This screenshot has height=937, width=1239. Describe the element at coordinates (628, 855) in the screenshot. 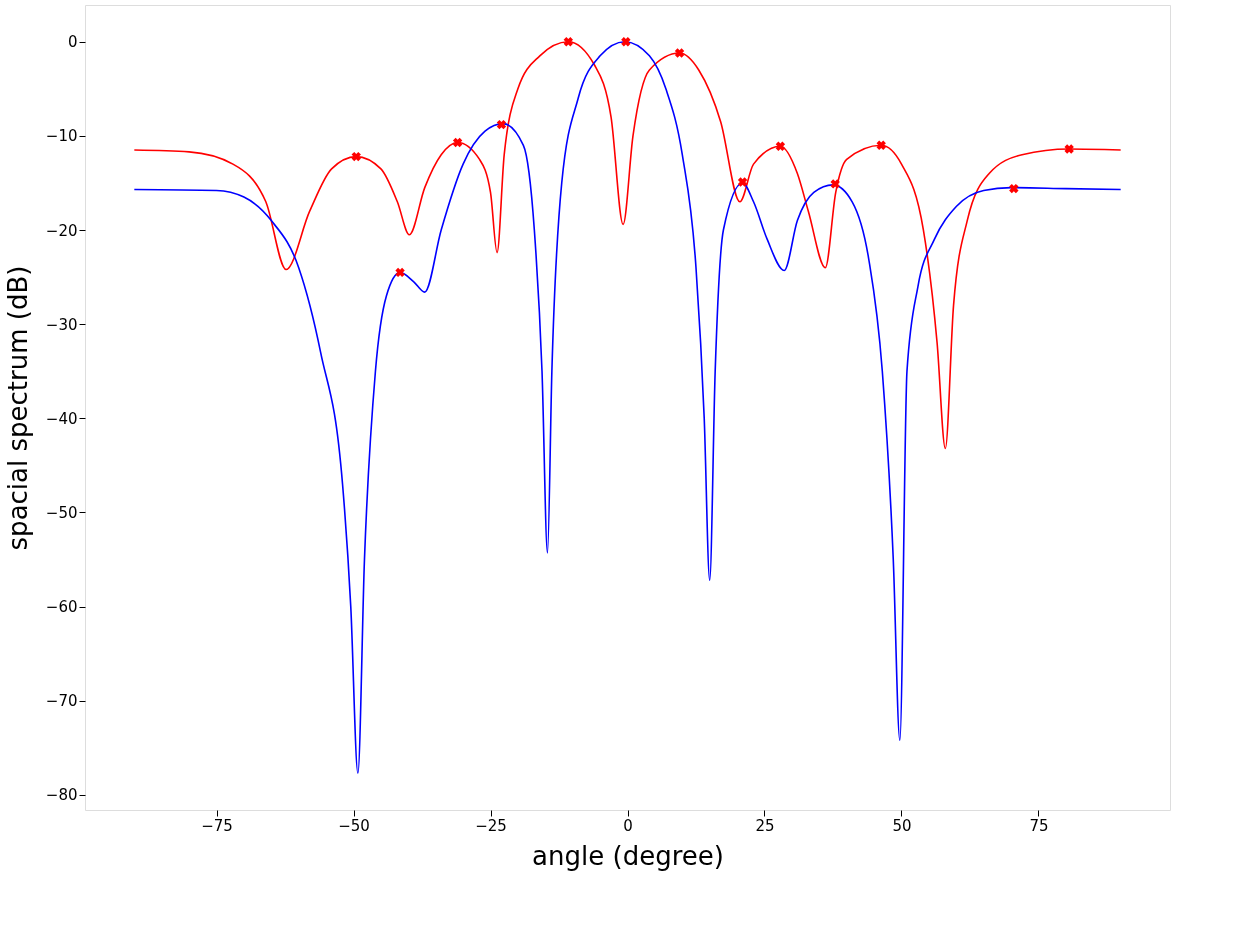

I see `x-axis-title: angle (degree)` at that location.